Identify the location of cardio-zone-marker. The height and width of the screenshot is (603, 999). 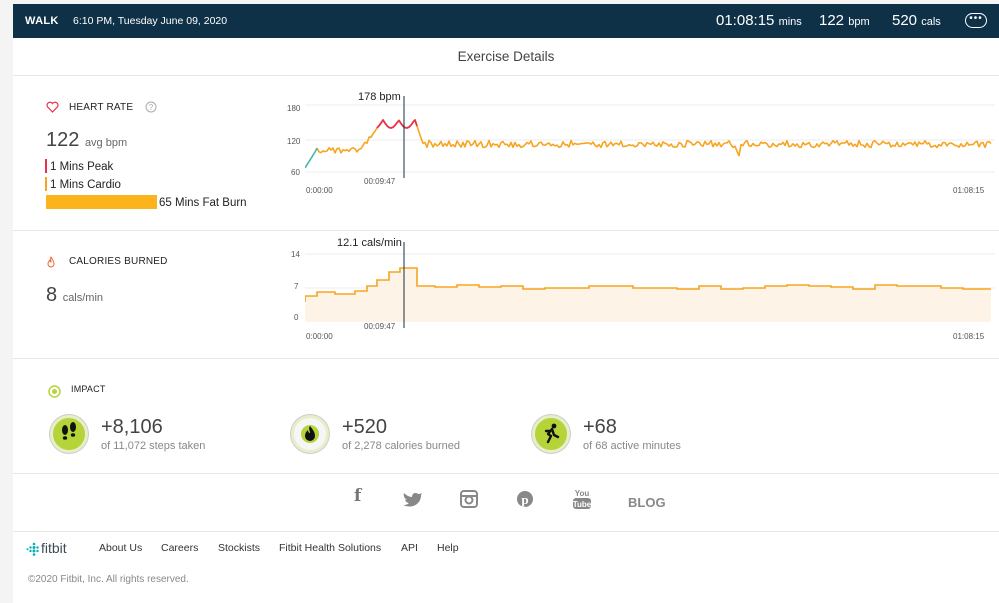
(46, 184).